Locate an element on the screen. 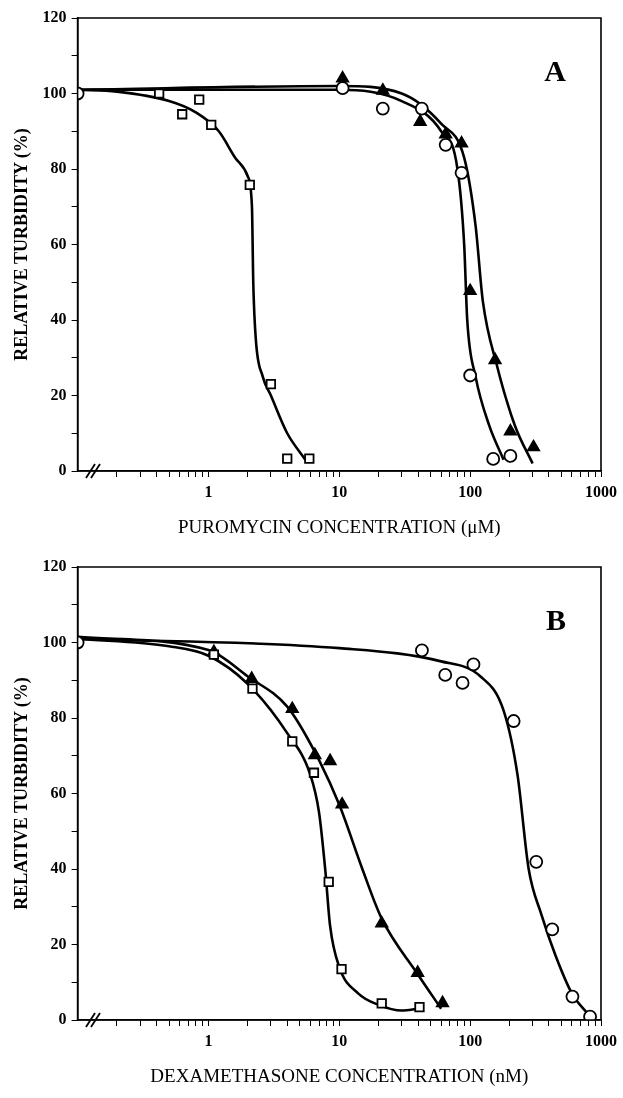 Image resolution: width=623 pixels, height=1098 pixels. annotation: A is located at coordinates (555, 70).